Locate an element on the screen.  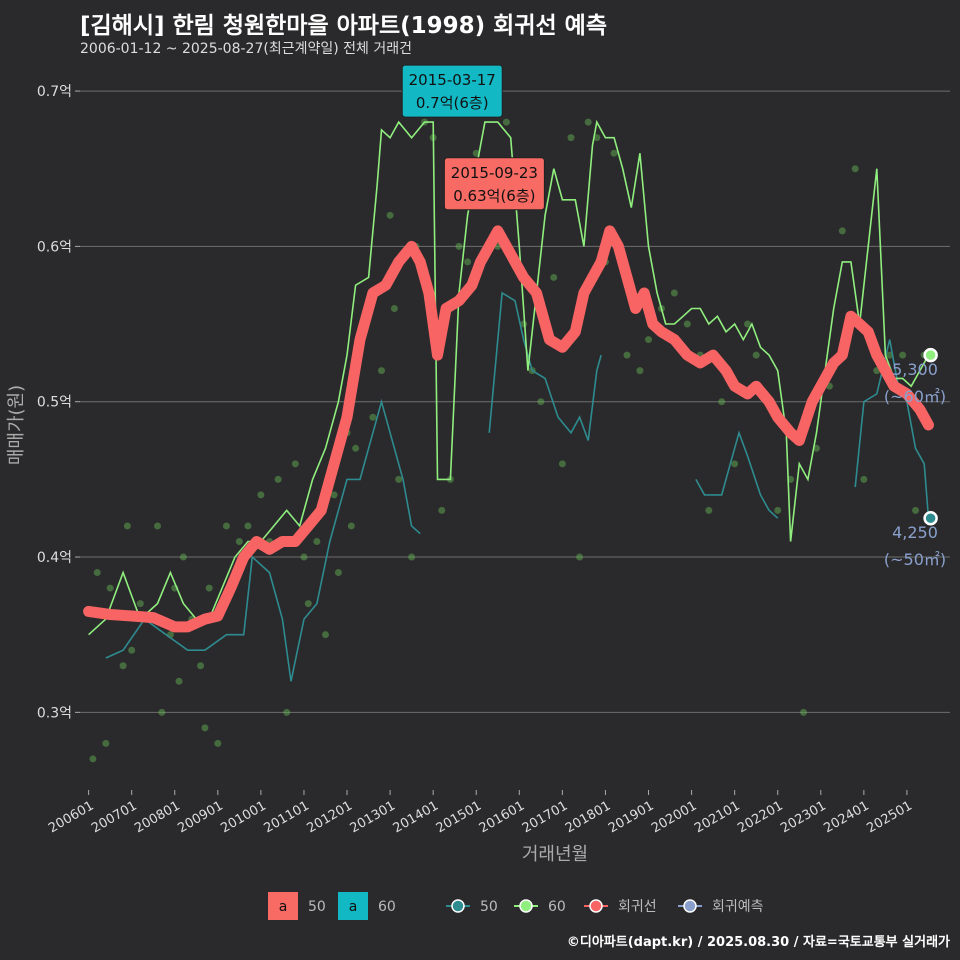
x-tick-label: 201301 is located at coordinates (373, 817).